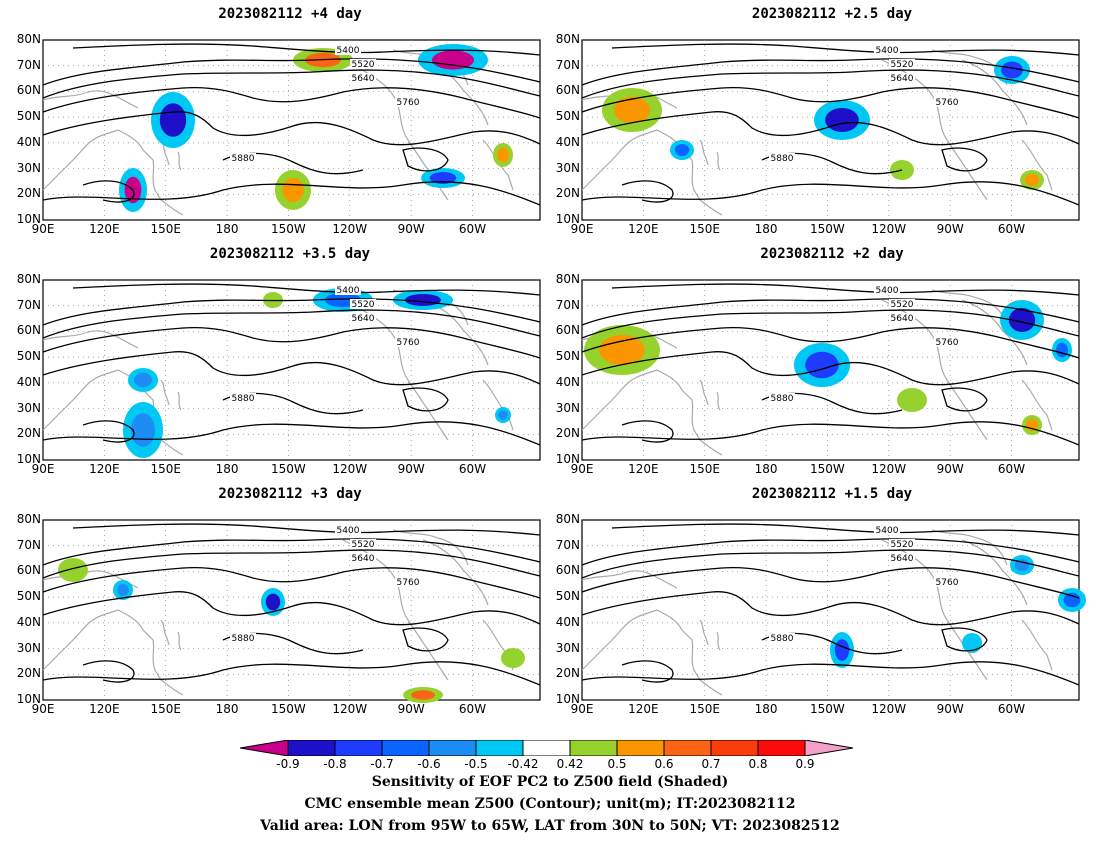 The image size is (1100, 850). I want to click on colorbar-label: 0.9, so click(805, 764).